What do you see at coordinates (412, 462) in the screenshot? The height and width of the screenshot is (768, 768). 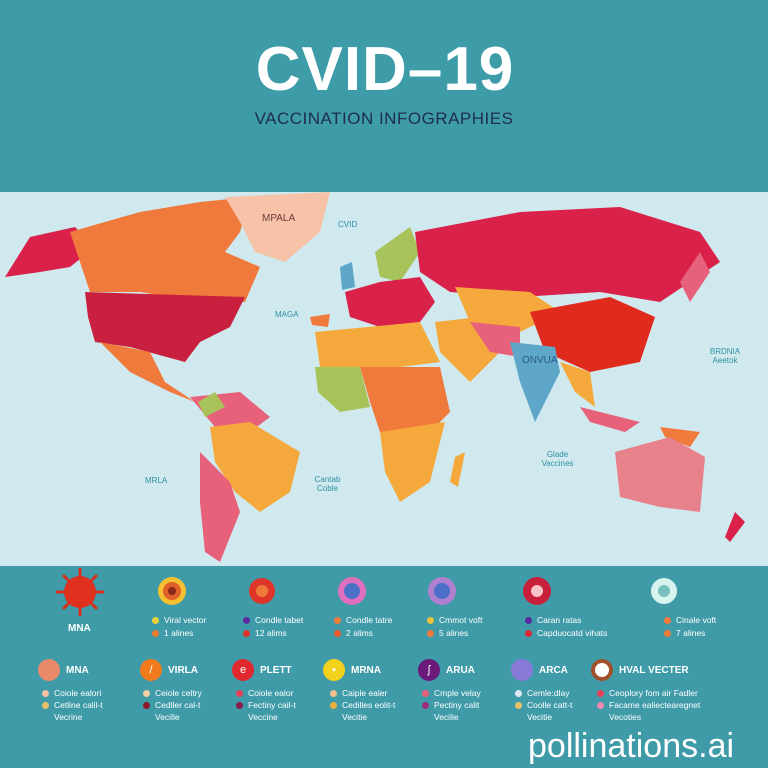 I see `region-africa-south` at bounding box center [412, 462].